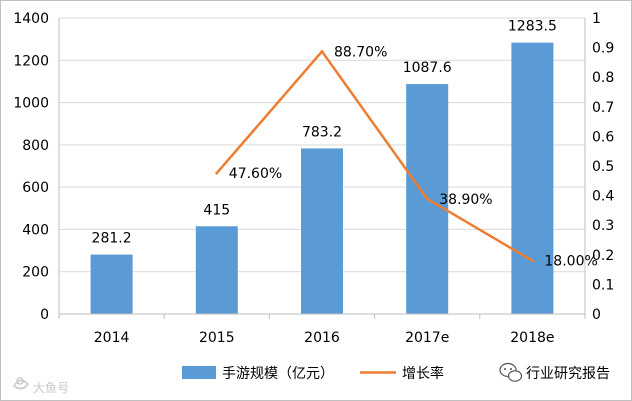 The width and height of the screenshot is (632, 401). Describe the element at coordinates (427, 338) in the screenshot. I see `x-tick-label: 2017e` at that location.